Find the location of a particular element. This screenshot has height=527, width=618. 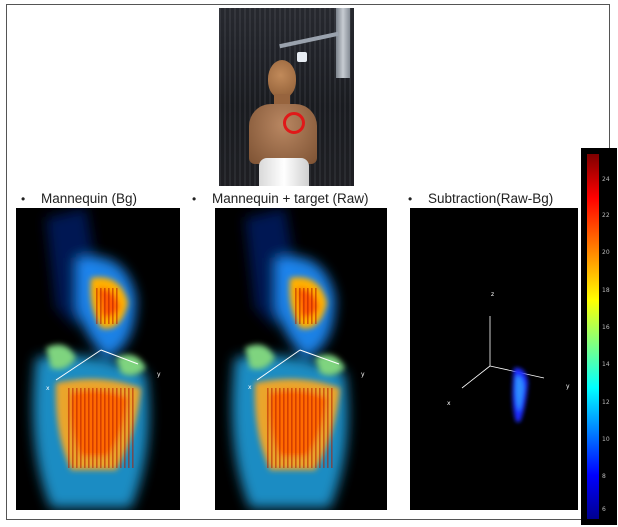

subtraction-volume-render: z x y is located at coordinates (508, 356).